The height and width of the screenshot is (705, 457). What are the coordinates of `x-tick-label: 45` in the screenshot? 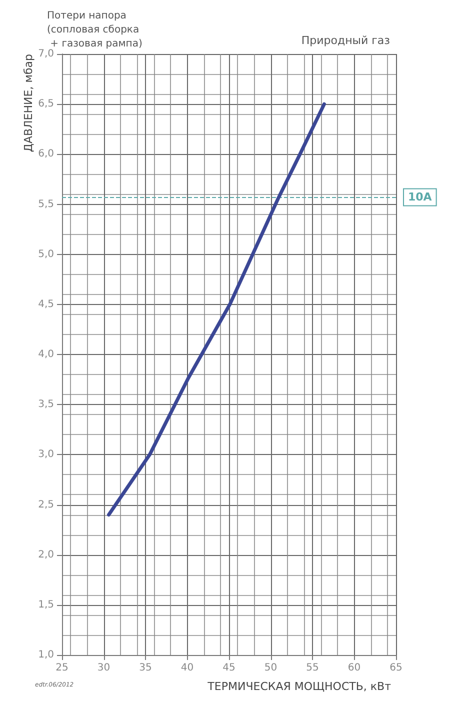 It's located at (229, 668).